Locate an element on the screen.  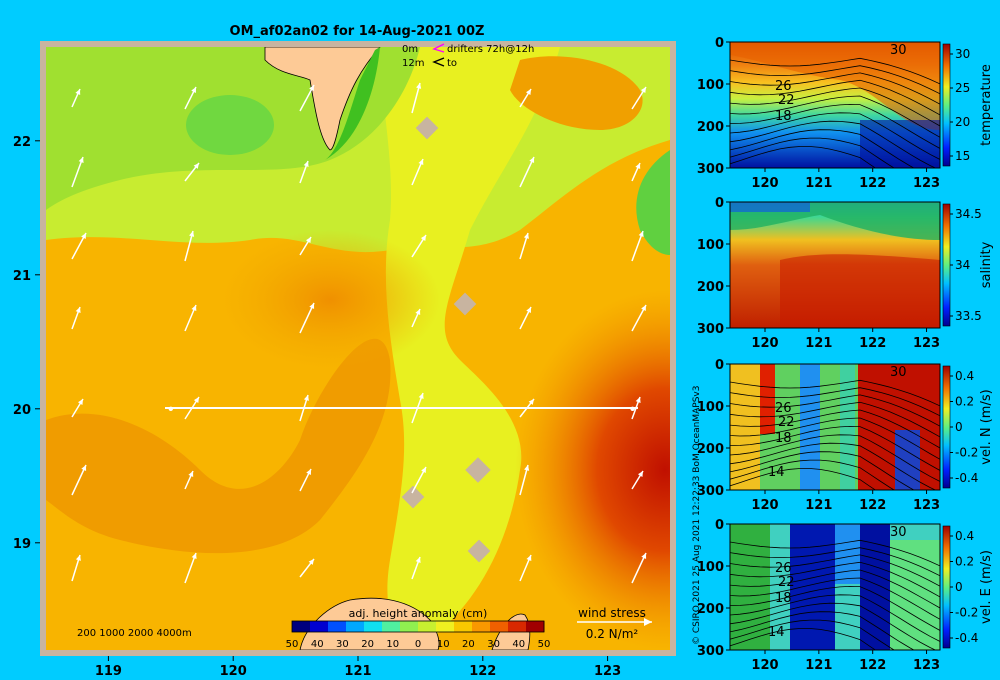
contour-label-vel-n-0: 30 is located at coordinates (898, 372).